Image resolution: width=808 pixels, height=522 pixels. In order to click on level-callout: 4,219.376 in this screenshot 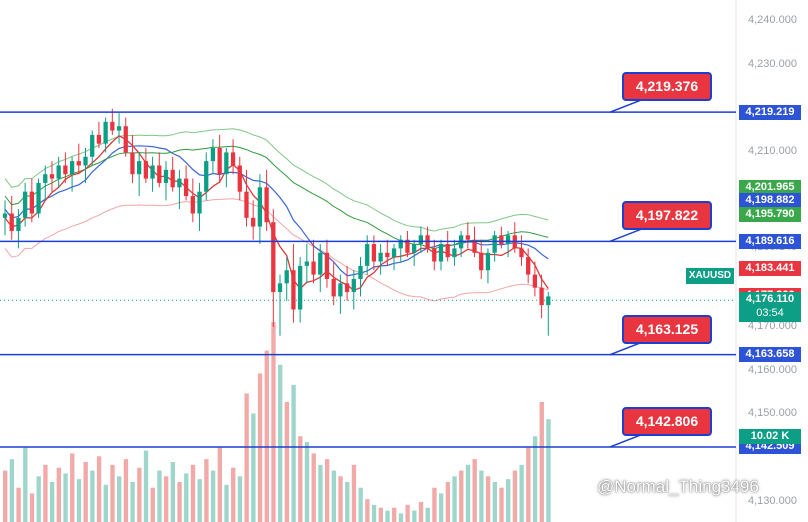, I will do `click(667, 87)`.